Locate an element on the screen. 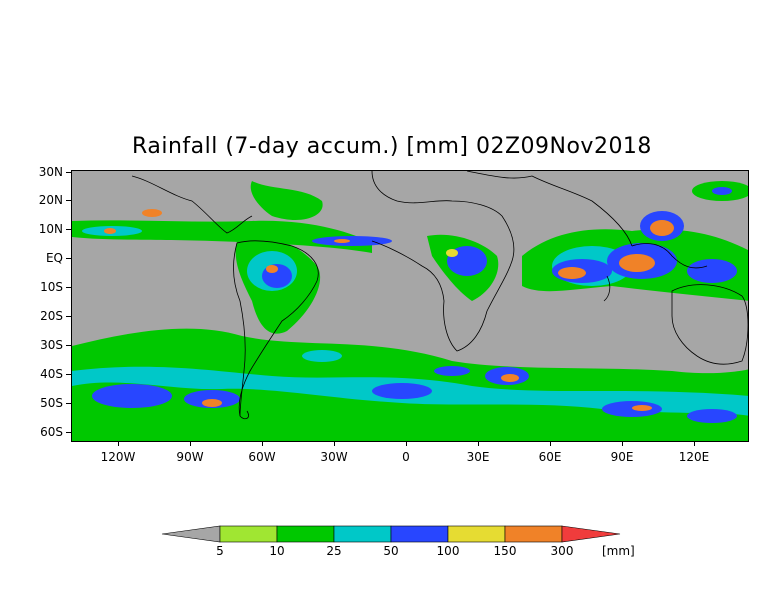 The image size is (784, 612). legend-label-300: 300 is located at coordinates (562, 551).